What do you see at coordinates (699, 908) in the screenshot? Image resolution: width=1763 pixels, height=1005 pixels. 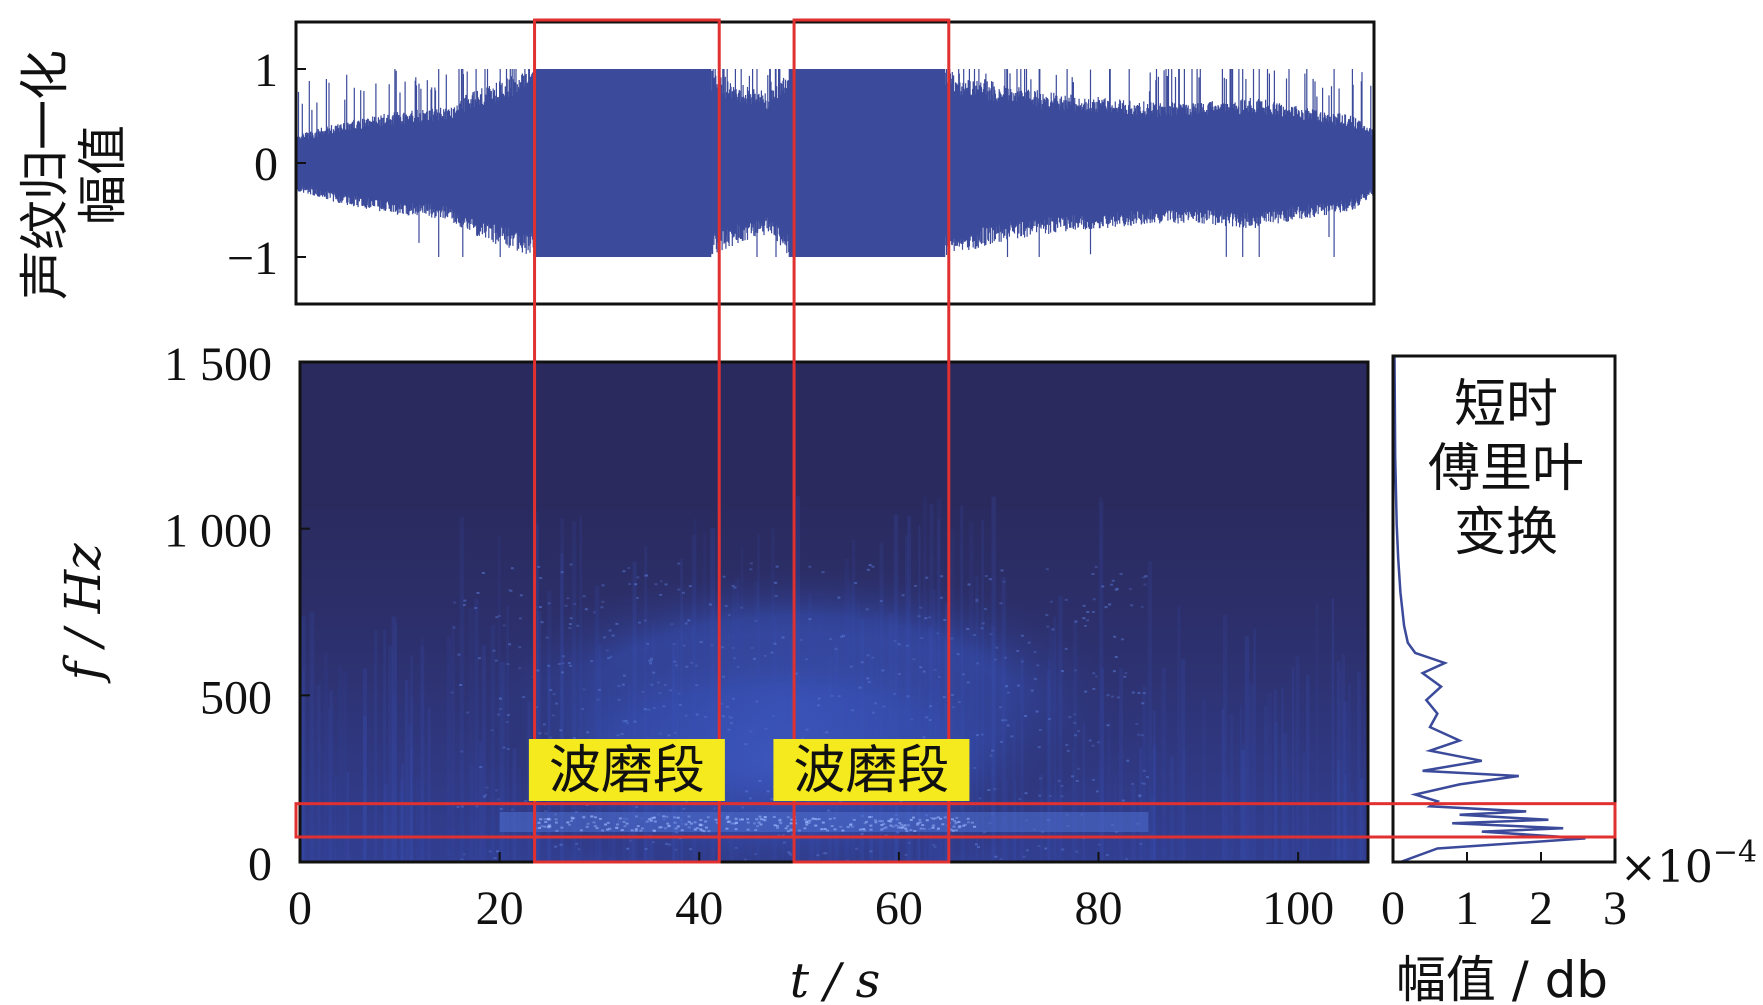 I see `spectrogram-x-tick-label: 40` at bounding box center [699, 908].